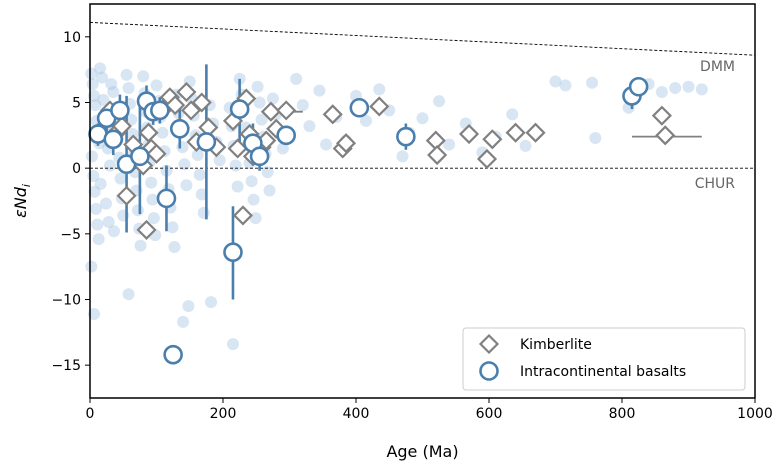  Describe the element at coordinates (755, 414) in the screenshot. I see `x-tick-label: 1000` at that location.